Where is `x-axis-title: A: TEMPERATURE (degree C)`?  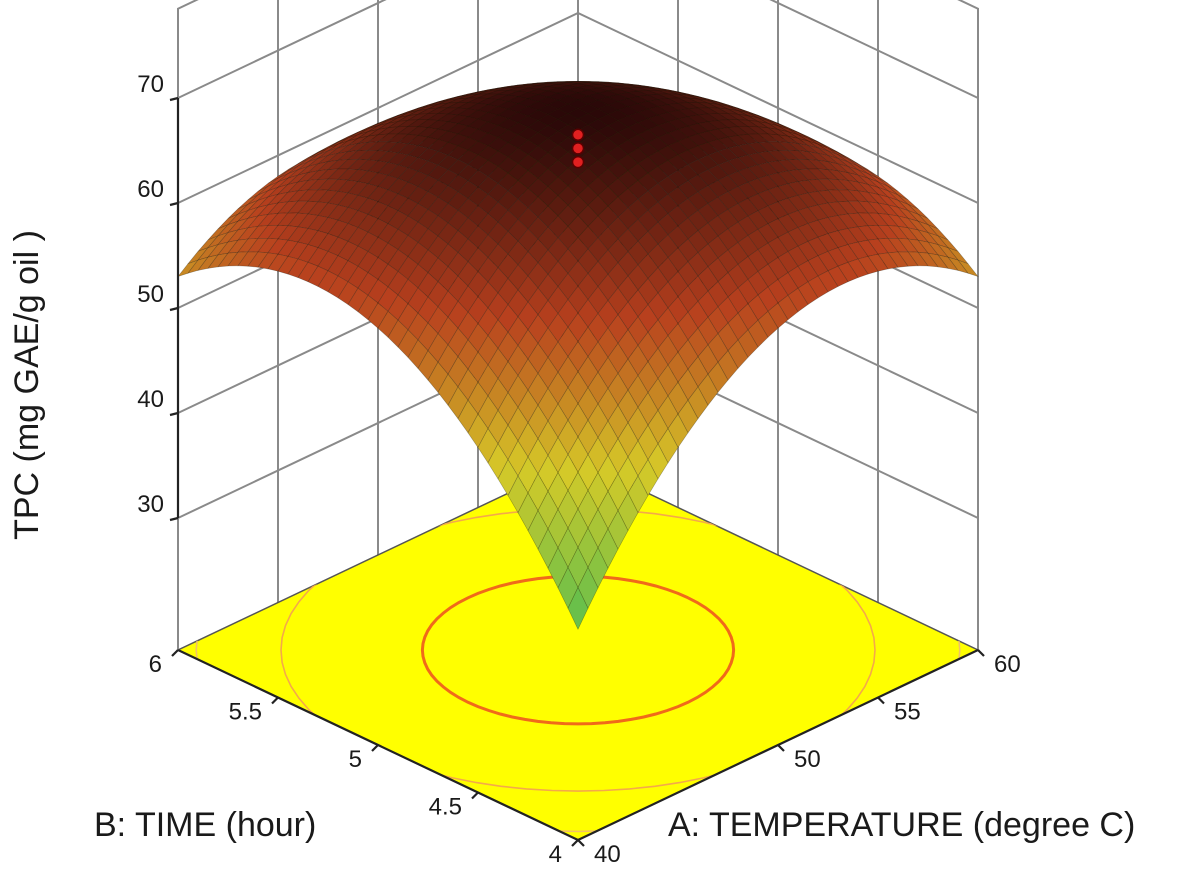
x-axis-title: A: TEMPERATURE (degree C) is located at coordinates (901, 825).